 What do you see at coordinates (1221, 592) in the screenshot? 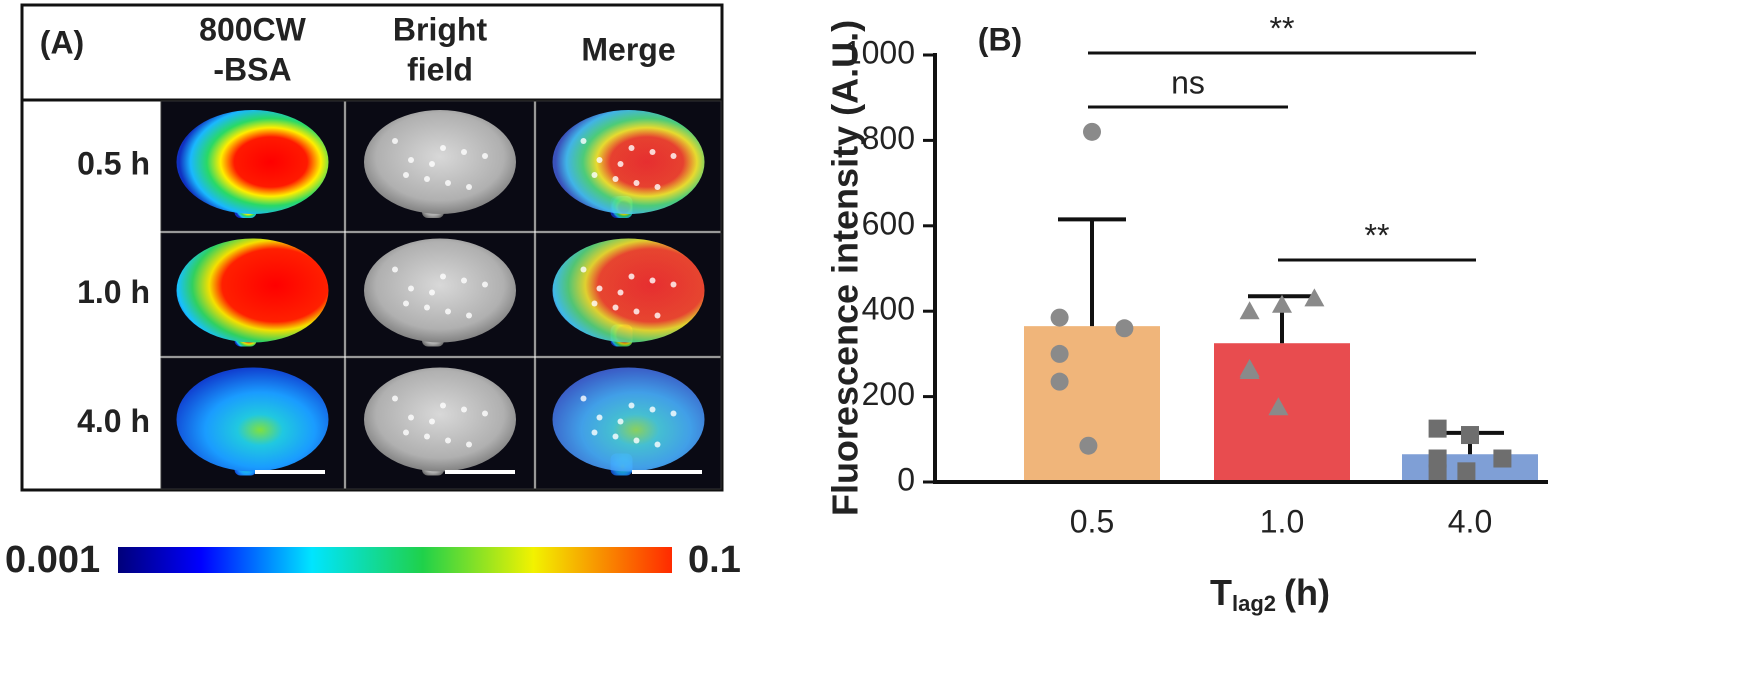
I see `x-title-main: T` at bounding box center [1221, 592].